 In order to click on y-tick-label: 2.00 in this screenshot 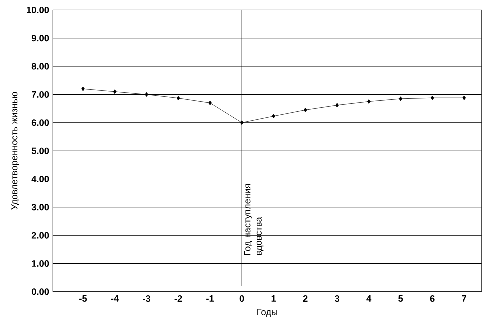, I will do `click(41, 235)`.